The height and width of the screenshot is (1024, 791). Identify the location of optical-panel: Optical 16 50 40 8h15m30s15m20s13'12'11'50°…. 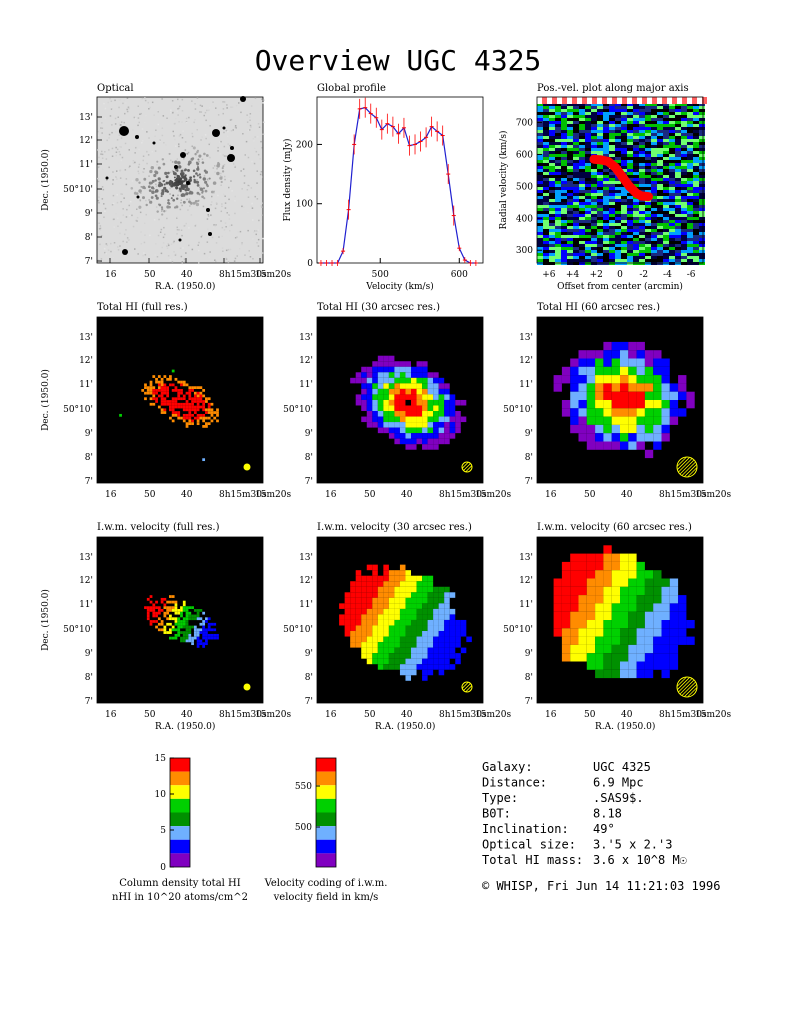
(165, 187).